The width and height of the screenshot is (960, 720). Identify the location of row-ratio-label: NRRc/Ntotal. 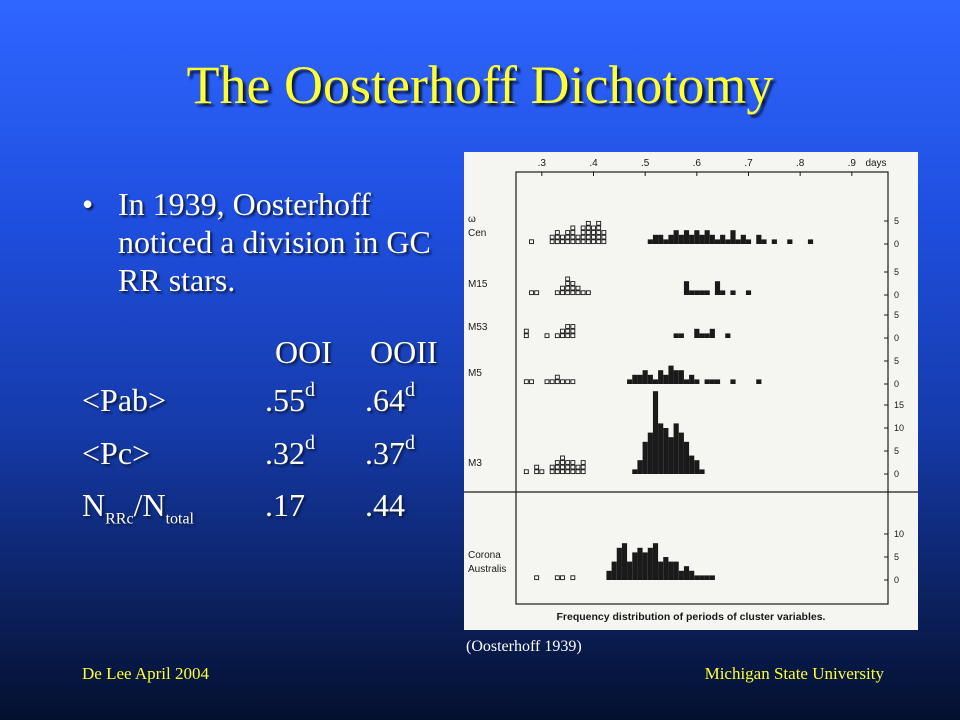
(138, 508).